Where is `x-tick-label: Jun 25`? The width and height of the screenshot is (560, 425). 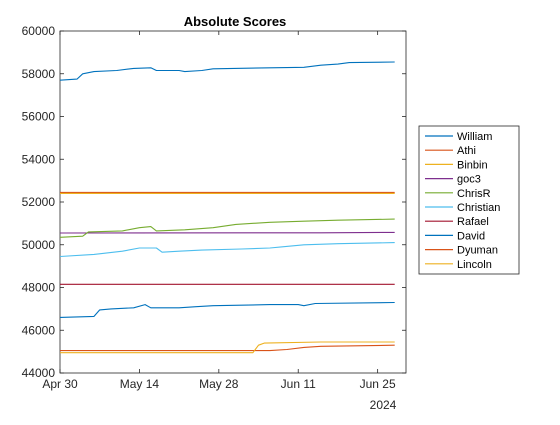 x-tick-label: Jun 25 is located at coordinates (378, 384).